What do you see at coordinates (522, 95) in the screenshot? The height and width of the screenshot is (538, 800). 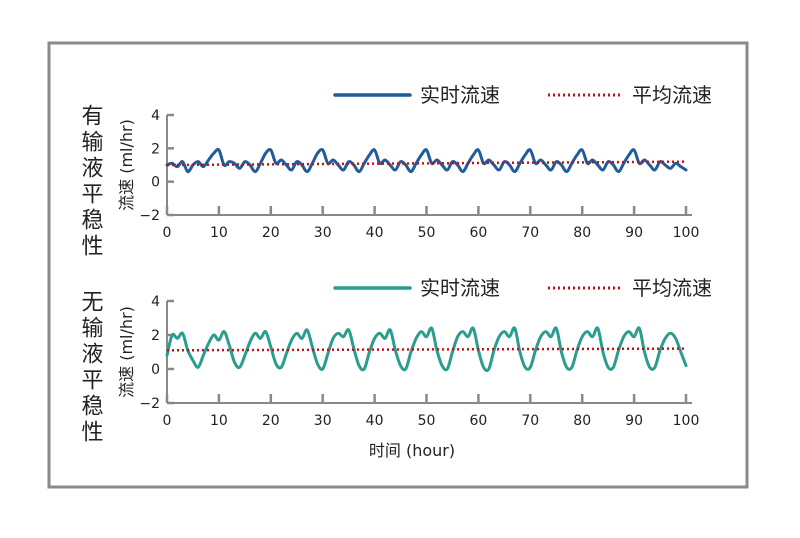 I see `legend-top: 实时流速 平均流速` at bounding box center [522, 95].